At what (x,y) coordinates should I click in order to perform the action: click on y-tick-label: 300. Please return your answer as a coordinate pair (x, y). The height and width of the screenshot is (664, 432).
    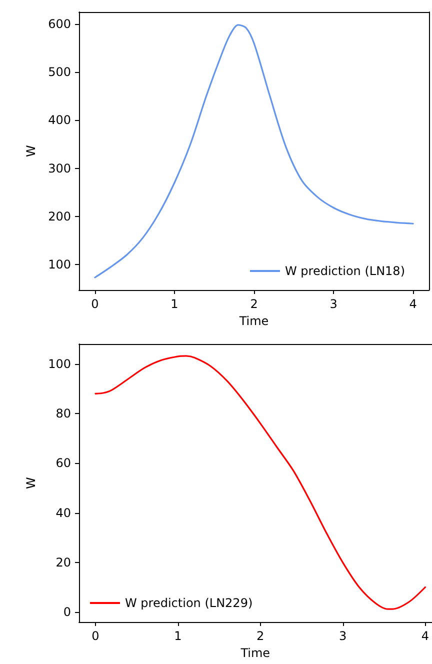
    Looking at the image, I should click on (59, 168).